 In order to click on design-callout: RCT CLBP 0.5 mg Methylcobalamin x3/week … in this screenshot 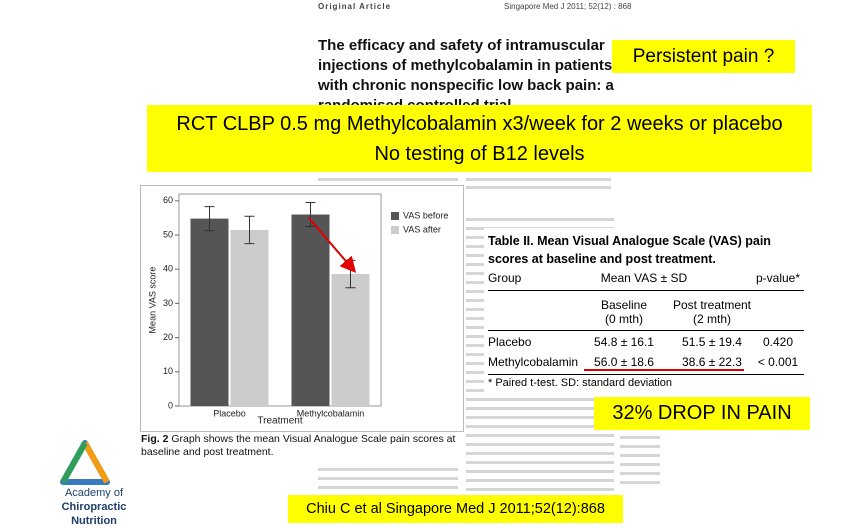, I will do `click(479, 138)`.